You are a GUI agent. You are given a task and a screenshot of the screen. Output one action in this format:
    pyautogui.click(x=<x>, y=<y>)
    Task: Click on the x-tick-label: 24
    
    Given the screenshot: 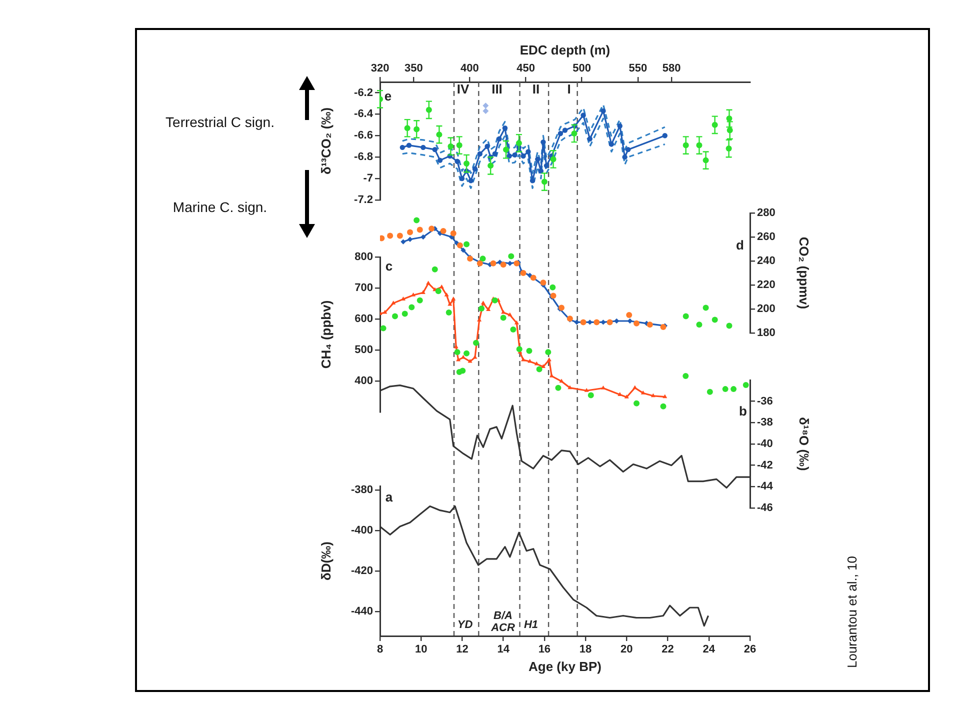 What is the action you would take?
    pyautogui.click(x=709, y=650)
    